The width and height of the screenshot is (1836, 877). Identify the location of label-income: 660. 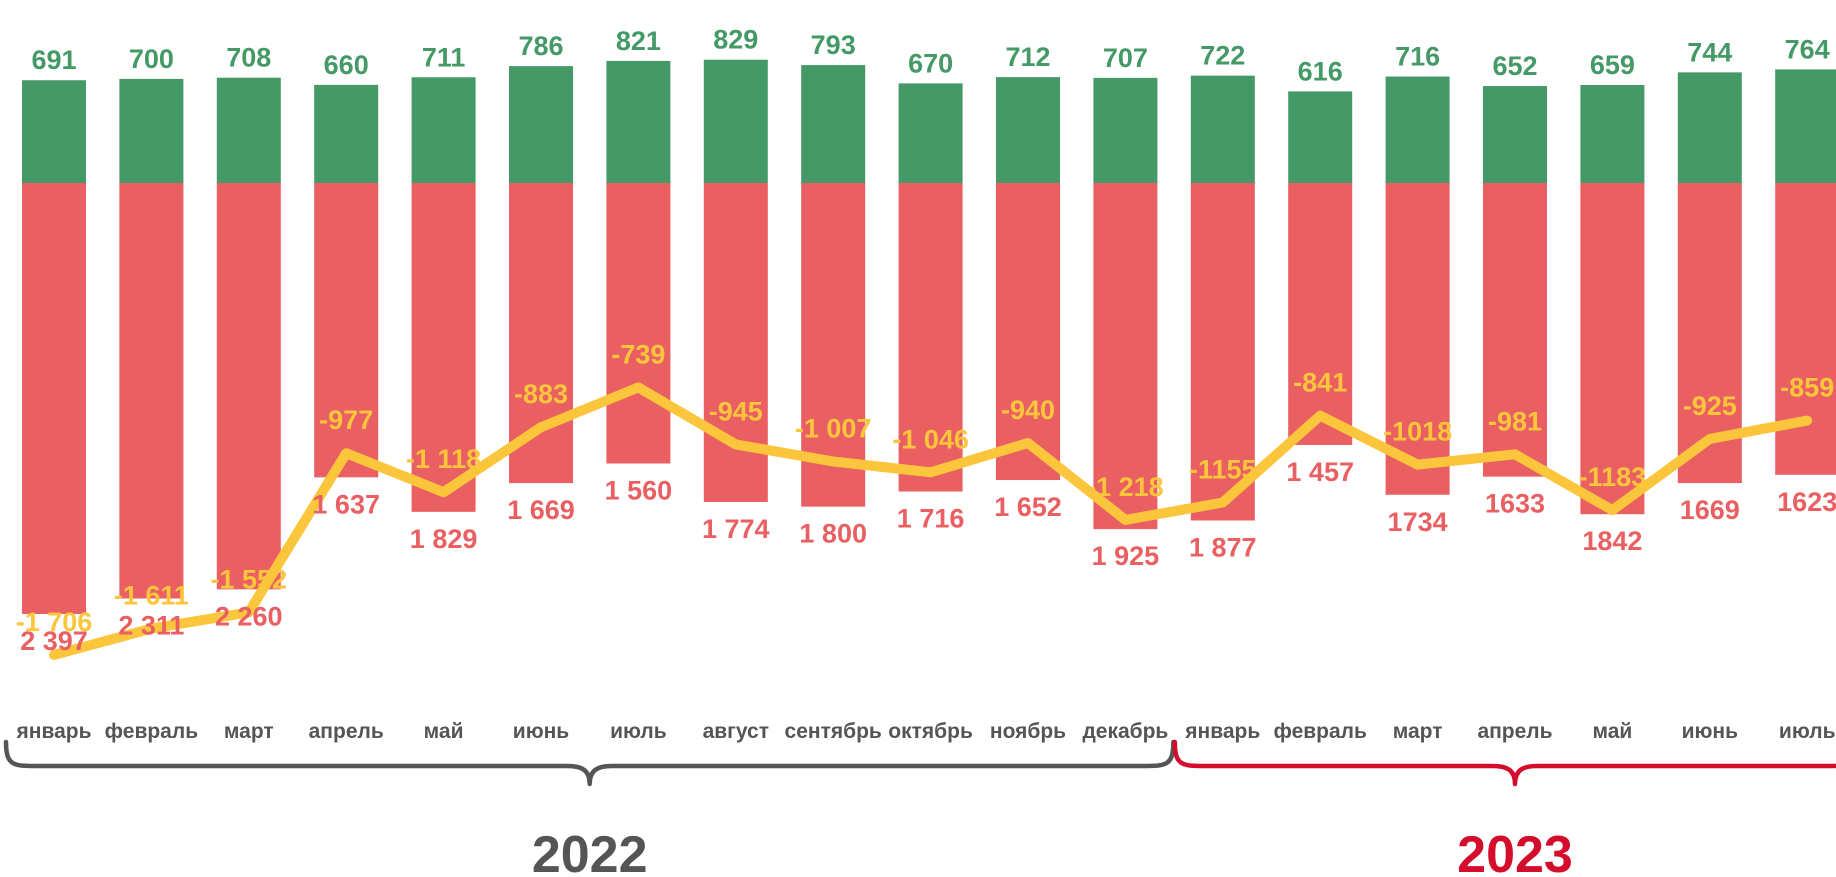
(346, 65).